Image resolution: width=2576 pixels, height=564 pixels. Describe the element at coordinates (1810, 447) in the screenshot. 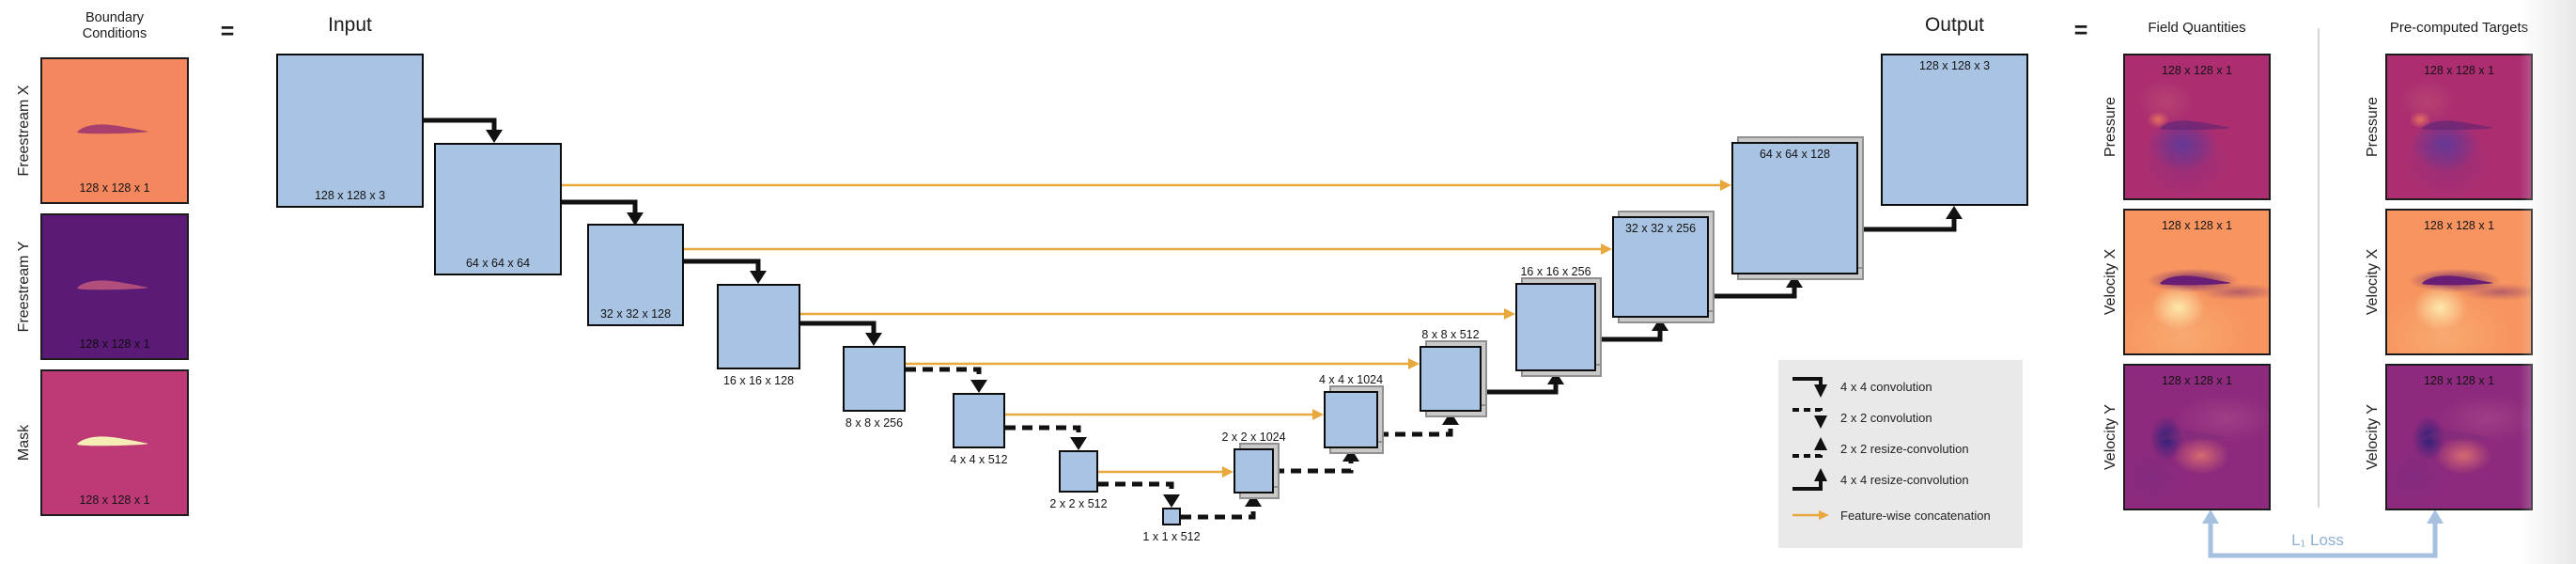

I see `dashed-up-arrow-icon` at that location.